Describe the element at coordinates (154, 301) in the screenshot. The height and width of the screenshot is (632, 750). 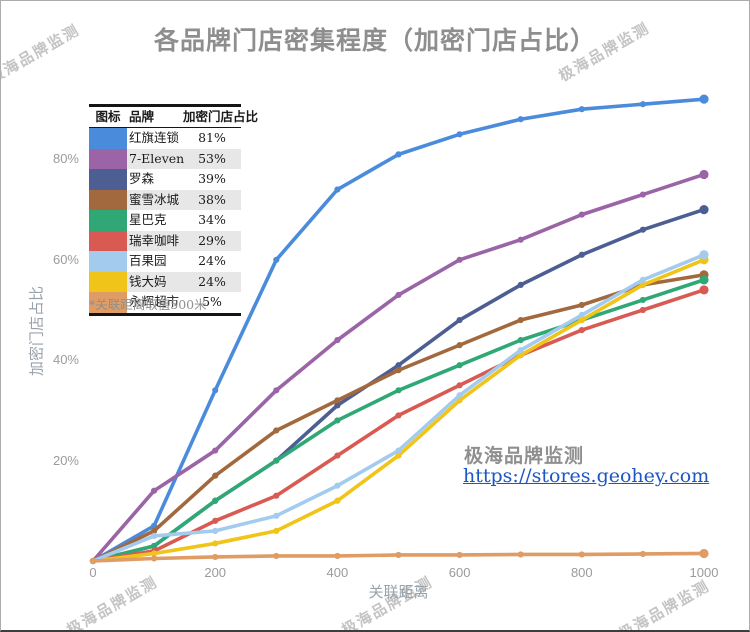
I see `legend-brand-label: 永辉超市` at that location.